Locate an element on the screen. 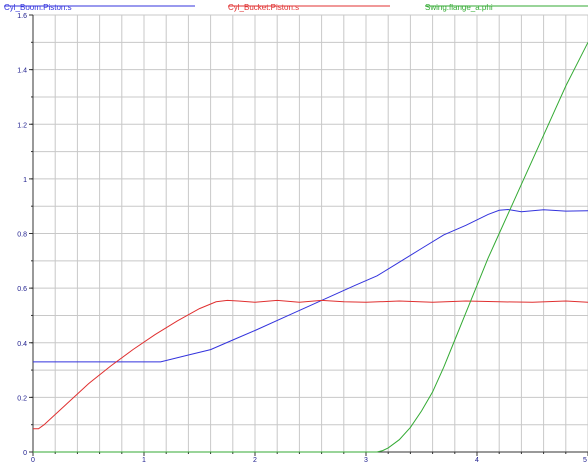  y-tick-label: 0.8 is located at coordinates (22, 235).